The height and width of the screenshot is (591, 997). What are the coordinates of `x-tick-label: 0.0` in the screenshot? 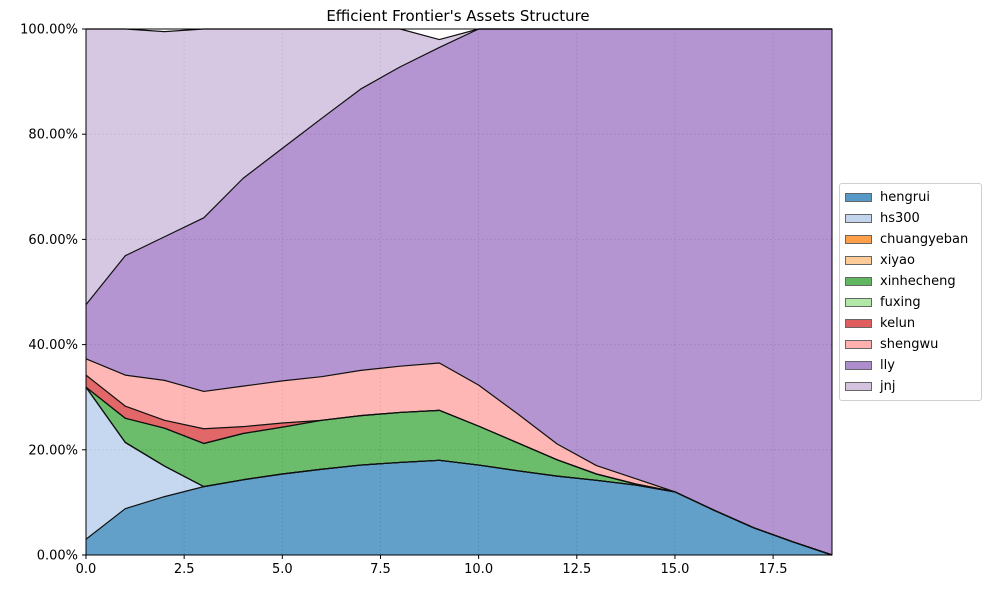 It's located at (86, 569).